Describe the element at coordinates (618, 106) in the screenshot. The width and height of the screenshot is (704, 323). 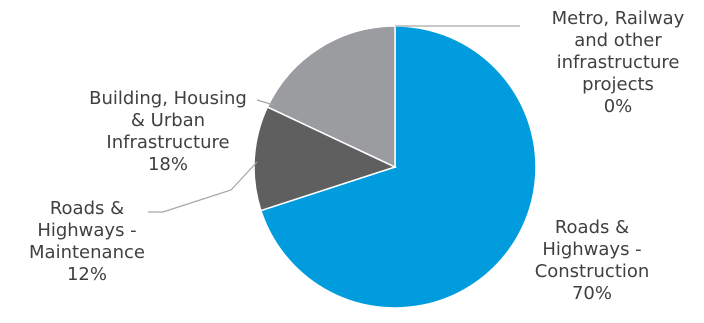
I see `slice-percent-label: 0%` at that location.